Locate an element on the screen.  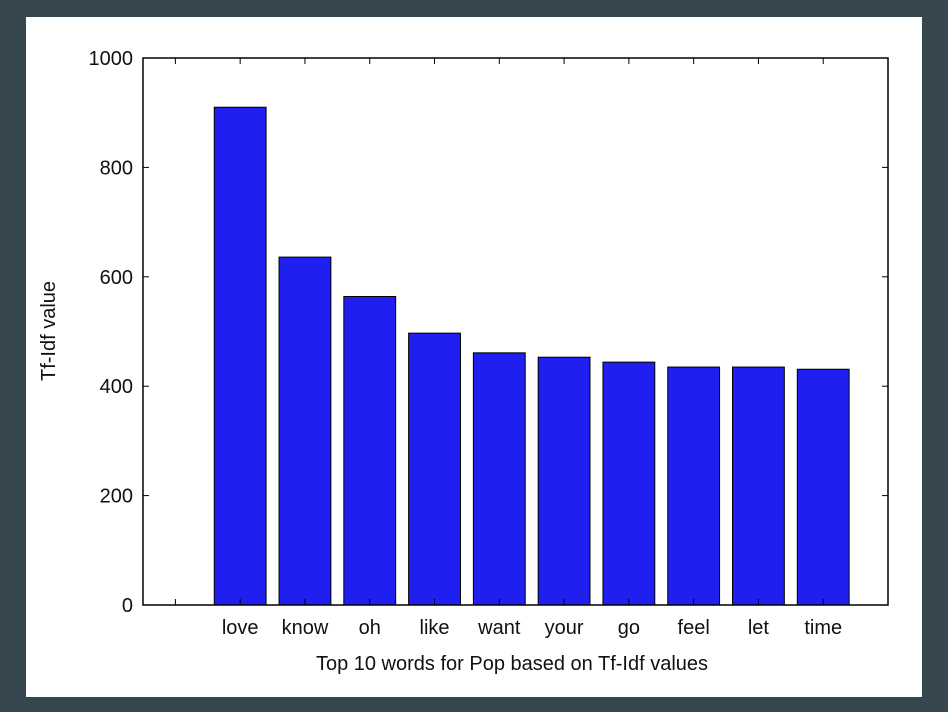
bar-oh is located at coordinates (370, 450).